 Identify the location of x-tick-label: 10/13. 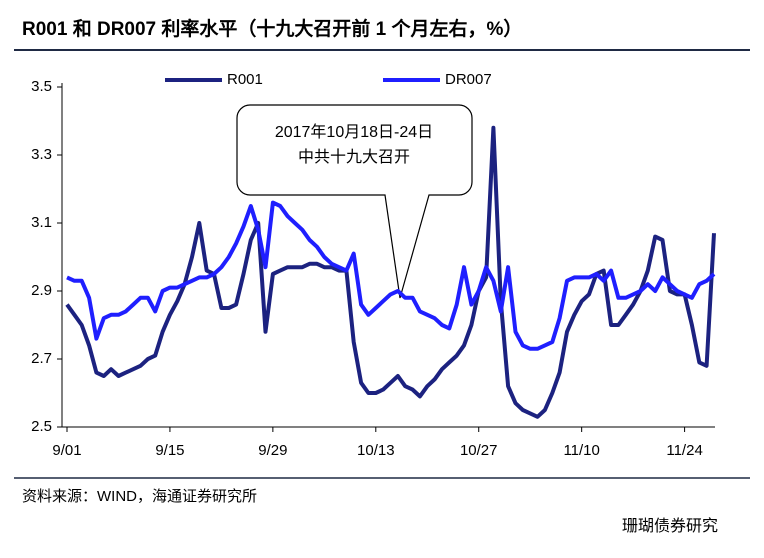
(376, 450).